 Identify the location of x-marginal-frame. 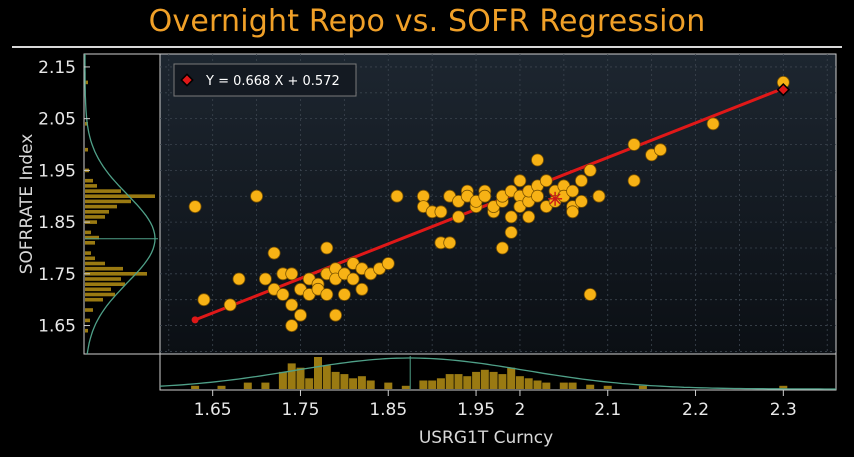
(498, 372).